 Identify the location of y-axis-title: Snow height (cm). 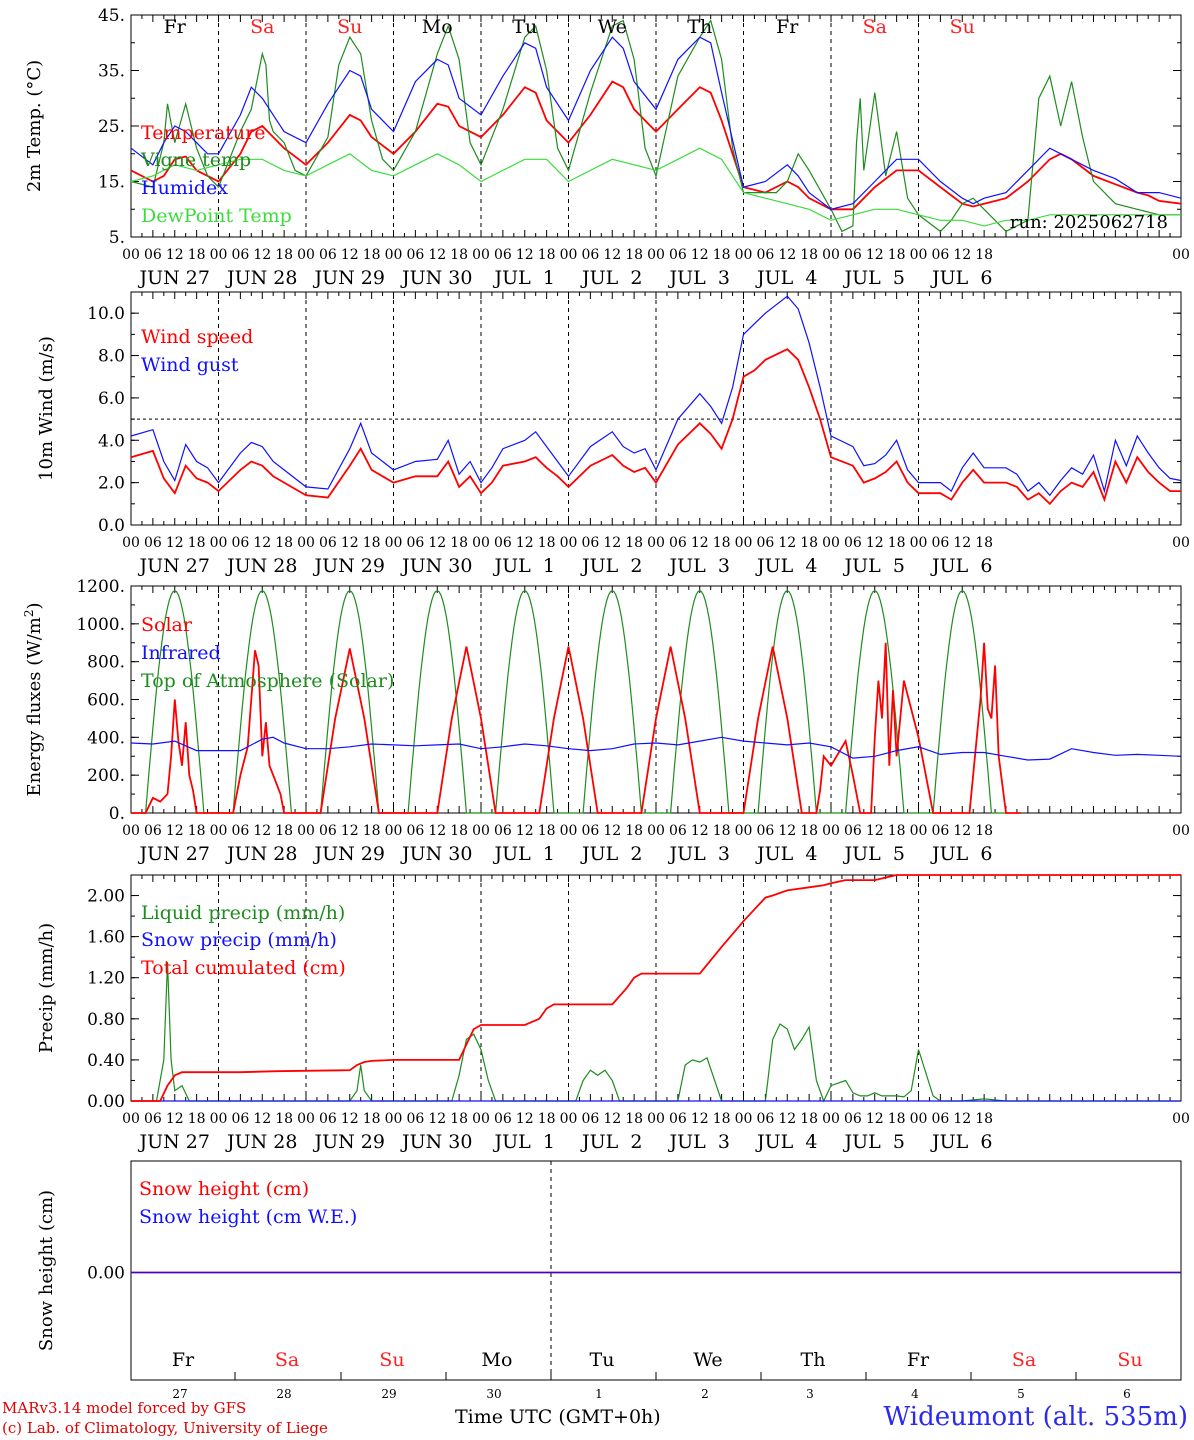
(46, 1270).